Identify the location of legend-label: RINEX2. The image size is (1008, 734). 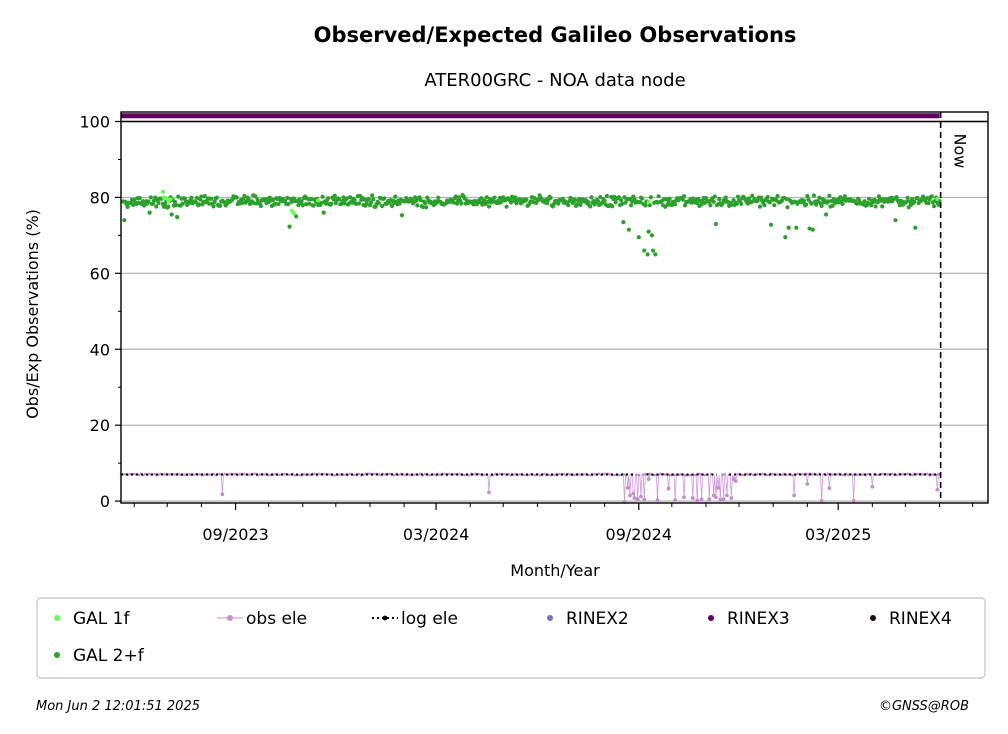
(597, 619).